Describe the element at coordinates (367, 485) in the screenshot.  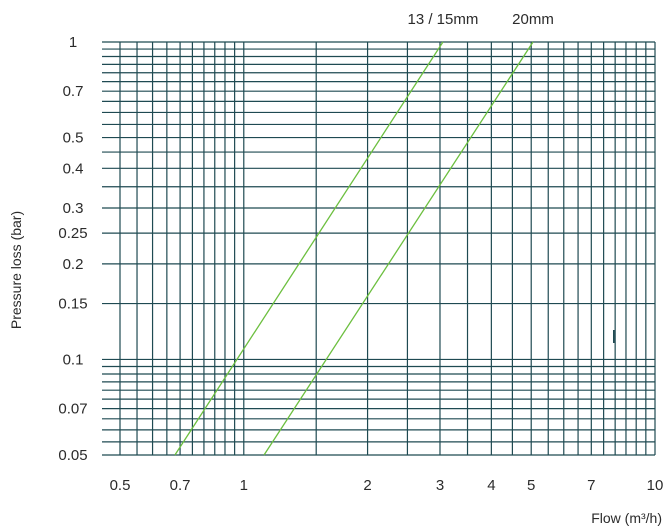
I see `x-tick-label: 2` at that location.